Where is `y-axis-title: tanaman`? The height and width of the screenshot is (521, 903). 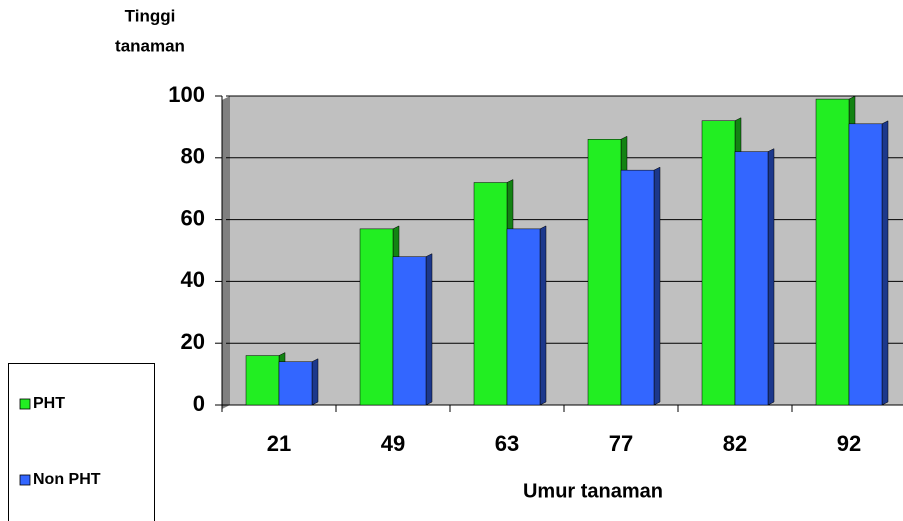
y-axis-title: tanaman is located at coordinates (150, 45).